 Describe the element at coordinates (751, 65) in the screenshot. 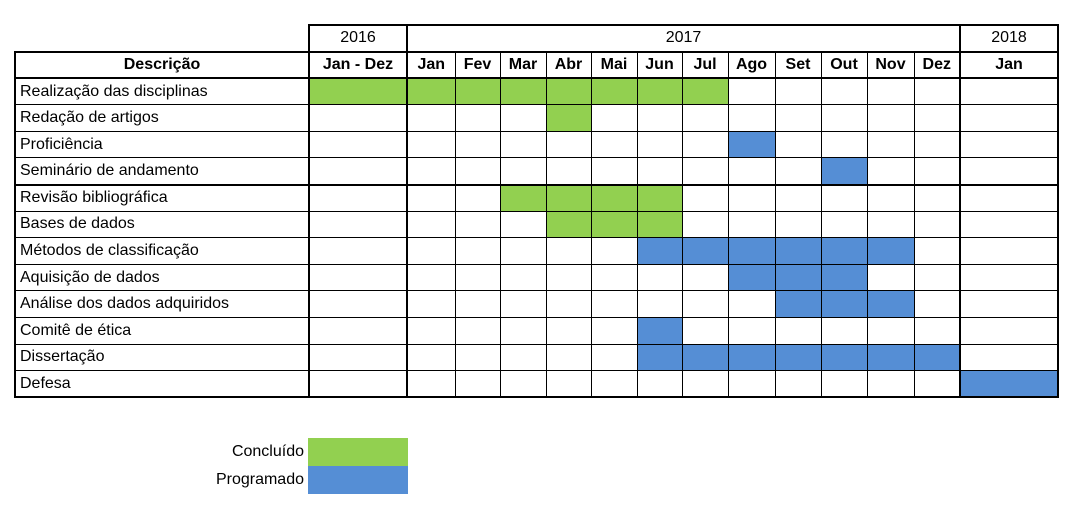

I see `month-header-cell: Ago` at that location.